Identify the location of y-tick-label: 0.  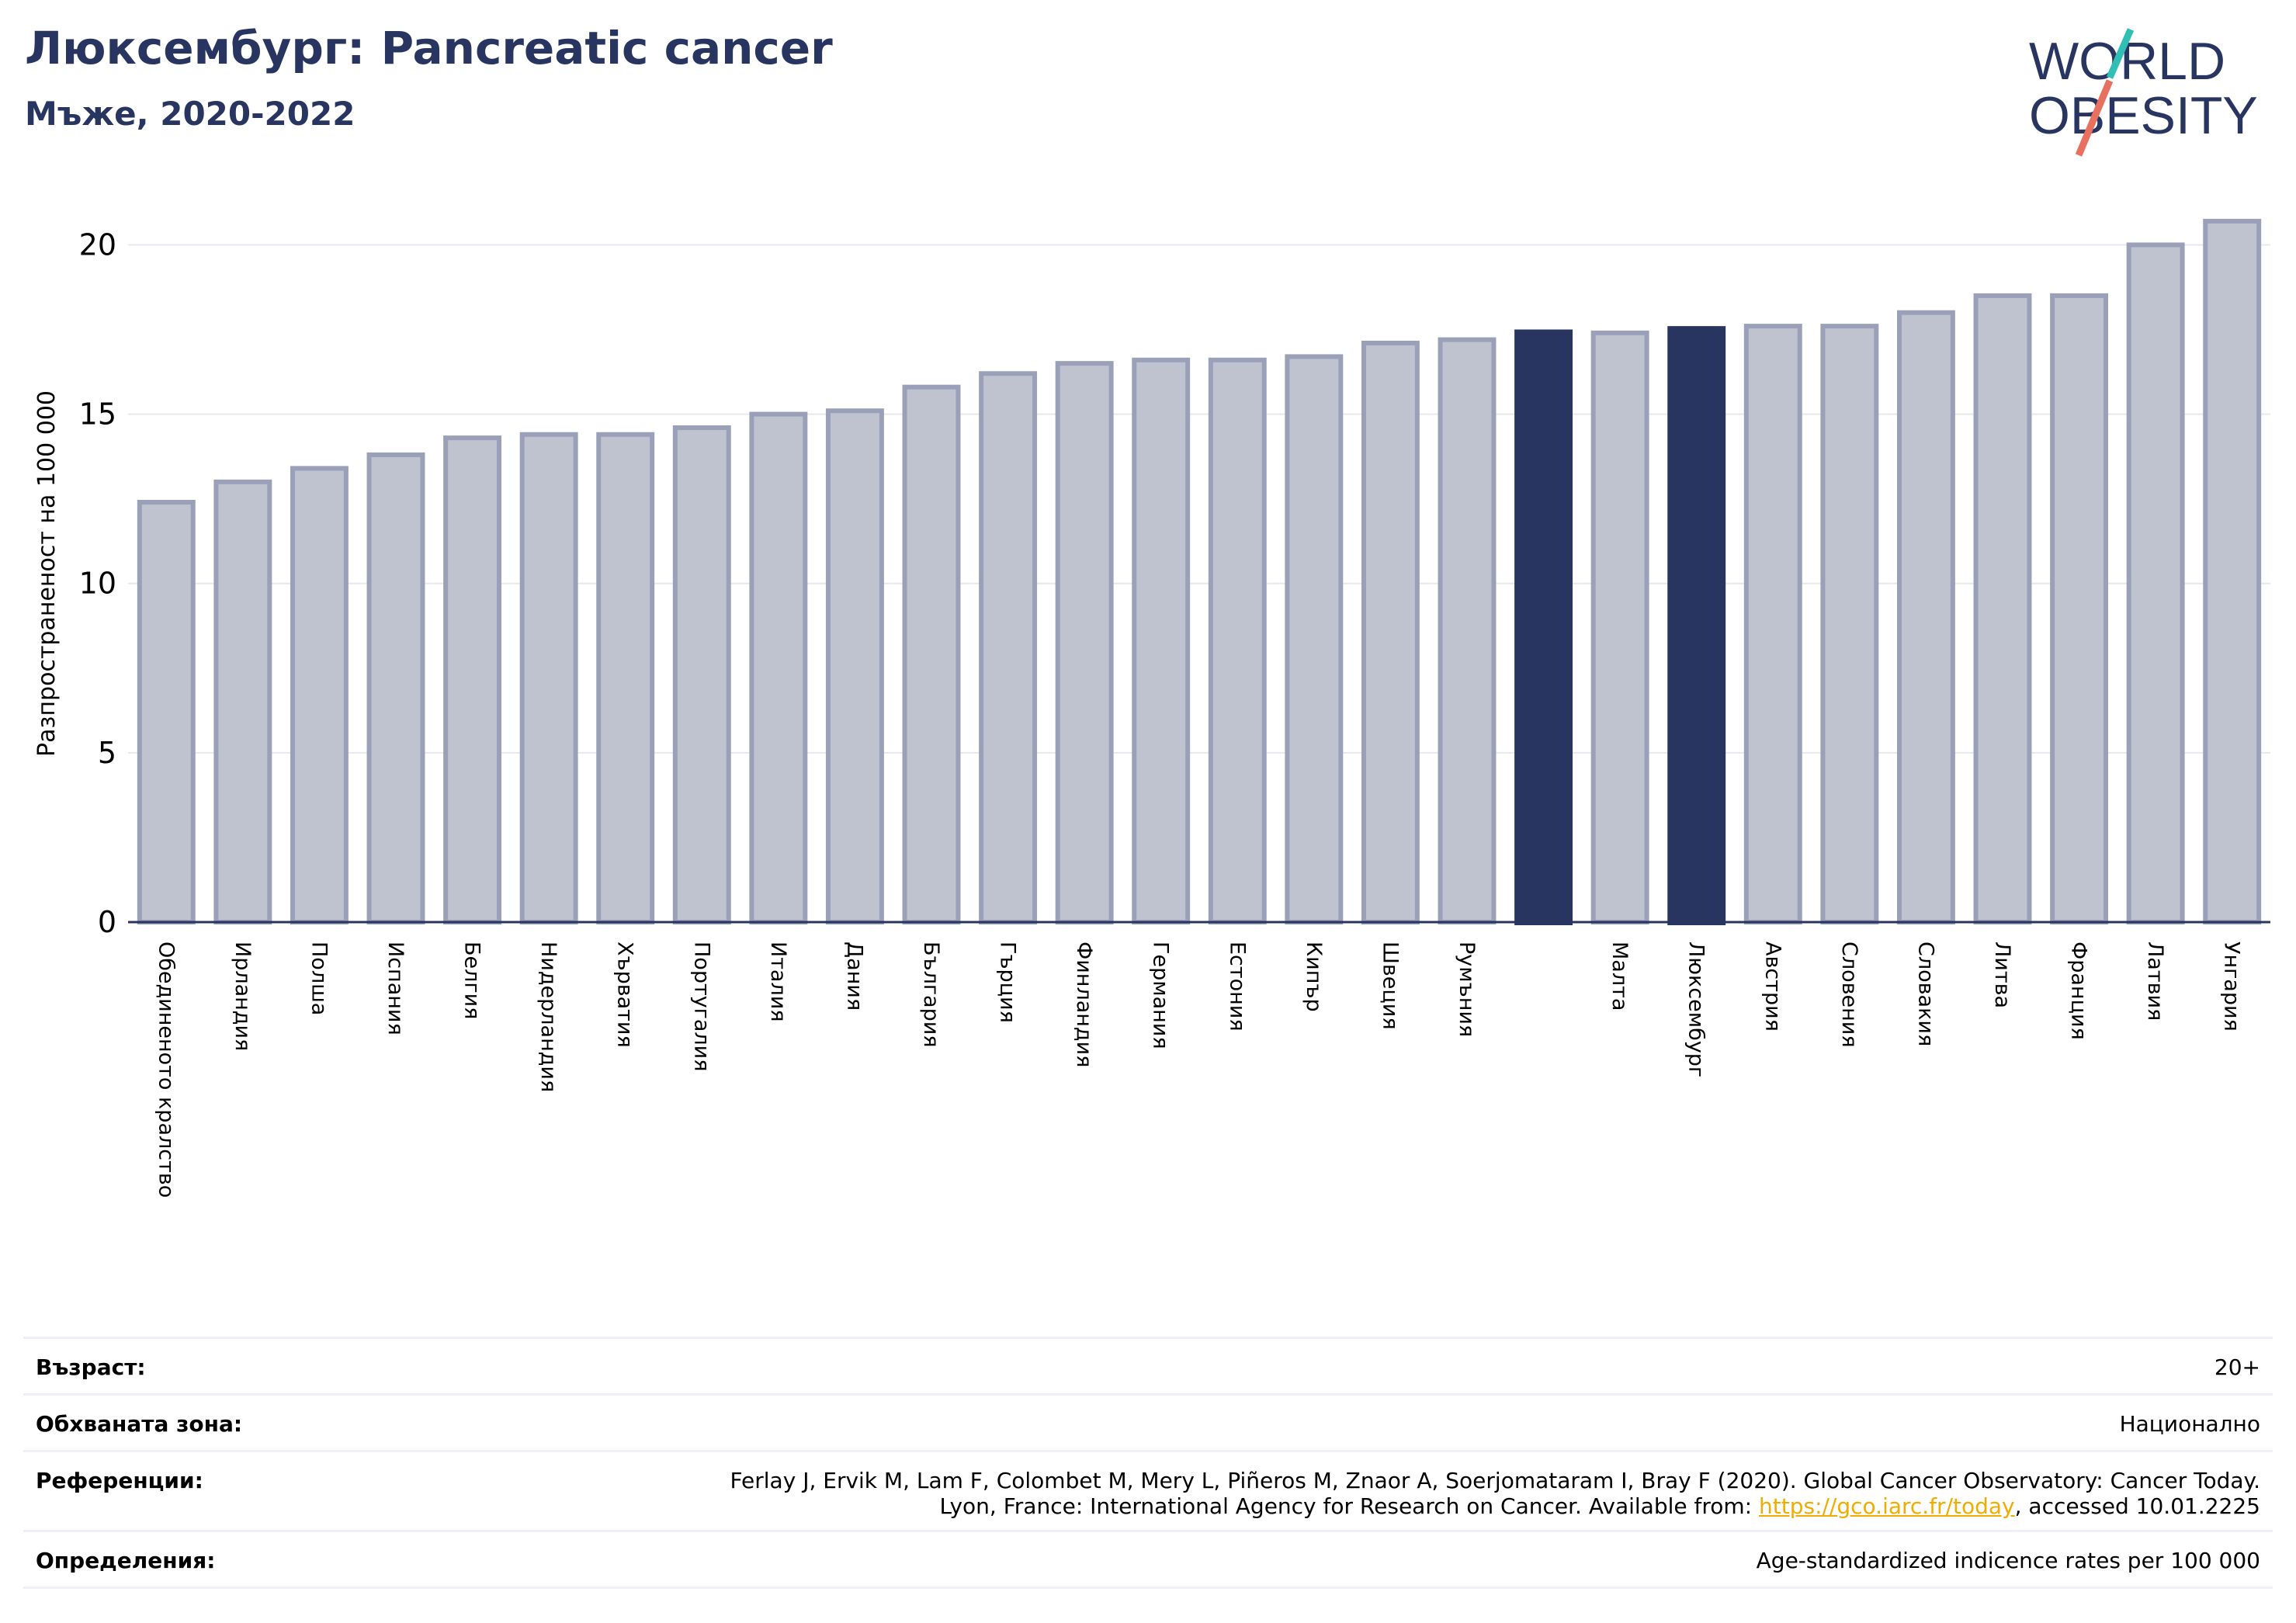
(107, 922).